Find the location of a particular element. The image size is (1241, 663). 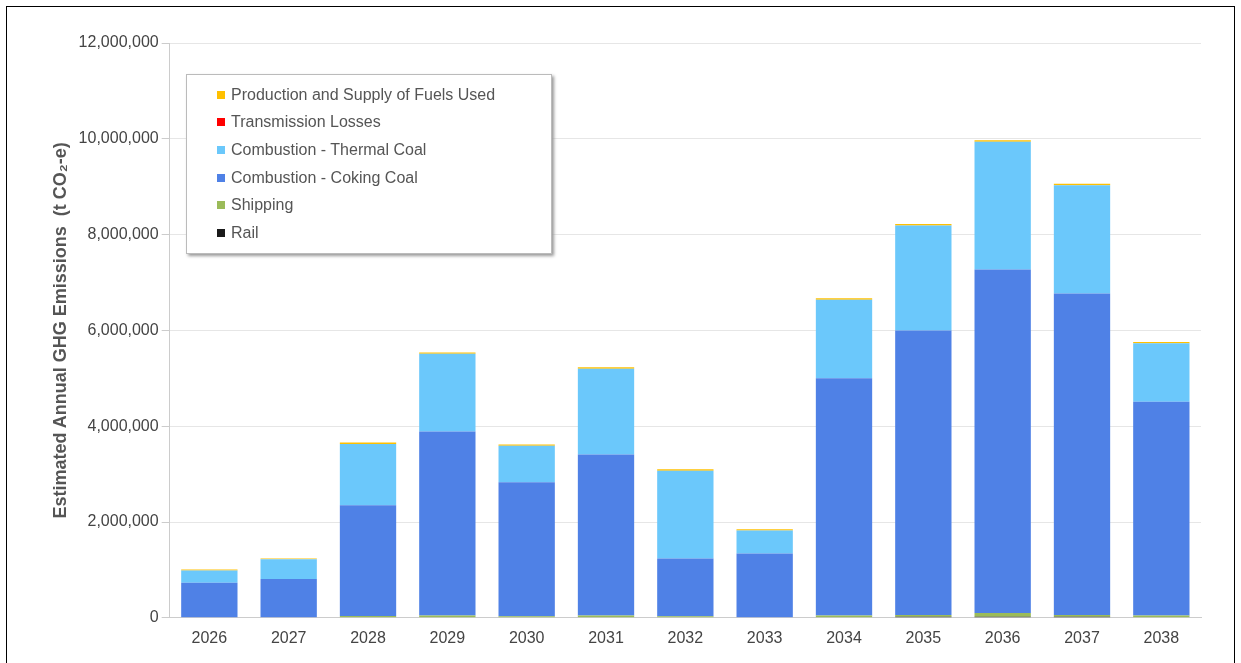

y-tick-label: 0 is located at coordinates (154, 617).